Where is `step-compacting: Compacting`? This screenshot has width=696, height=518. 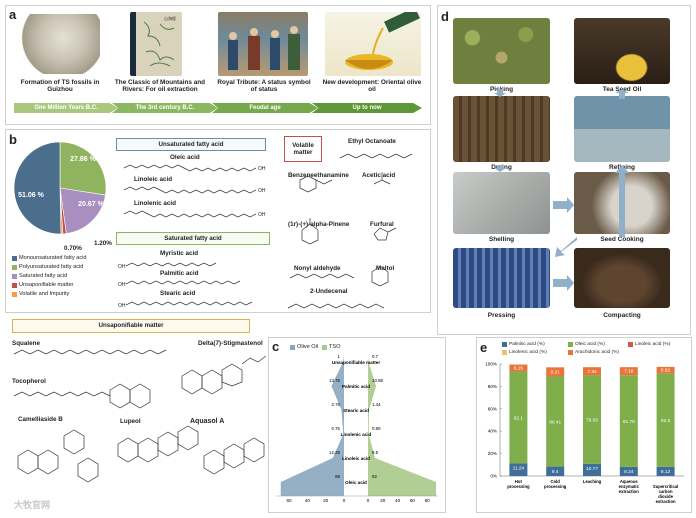 step-compacting: Compacting is located at coordinates (622, 315).